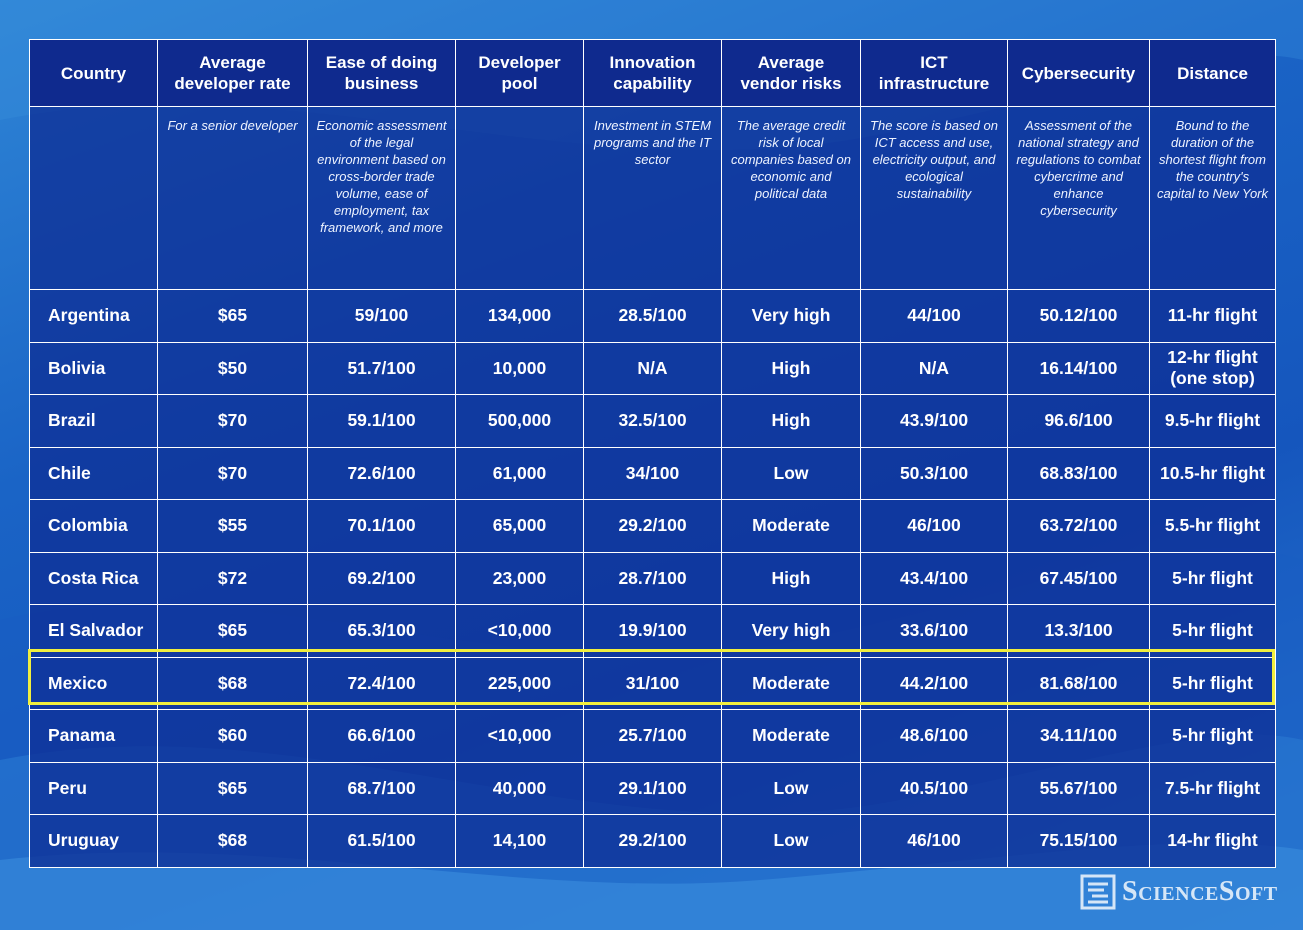  What do you see at coordinates (1212, 421) in the screenshot?
I see `distance-cell: 9.5-hr flight` at bounding box center [1212, 421].